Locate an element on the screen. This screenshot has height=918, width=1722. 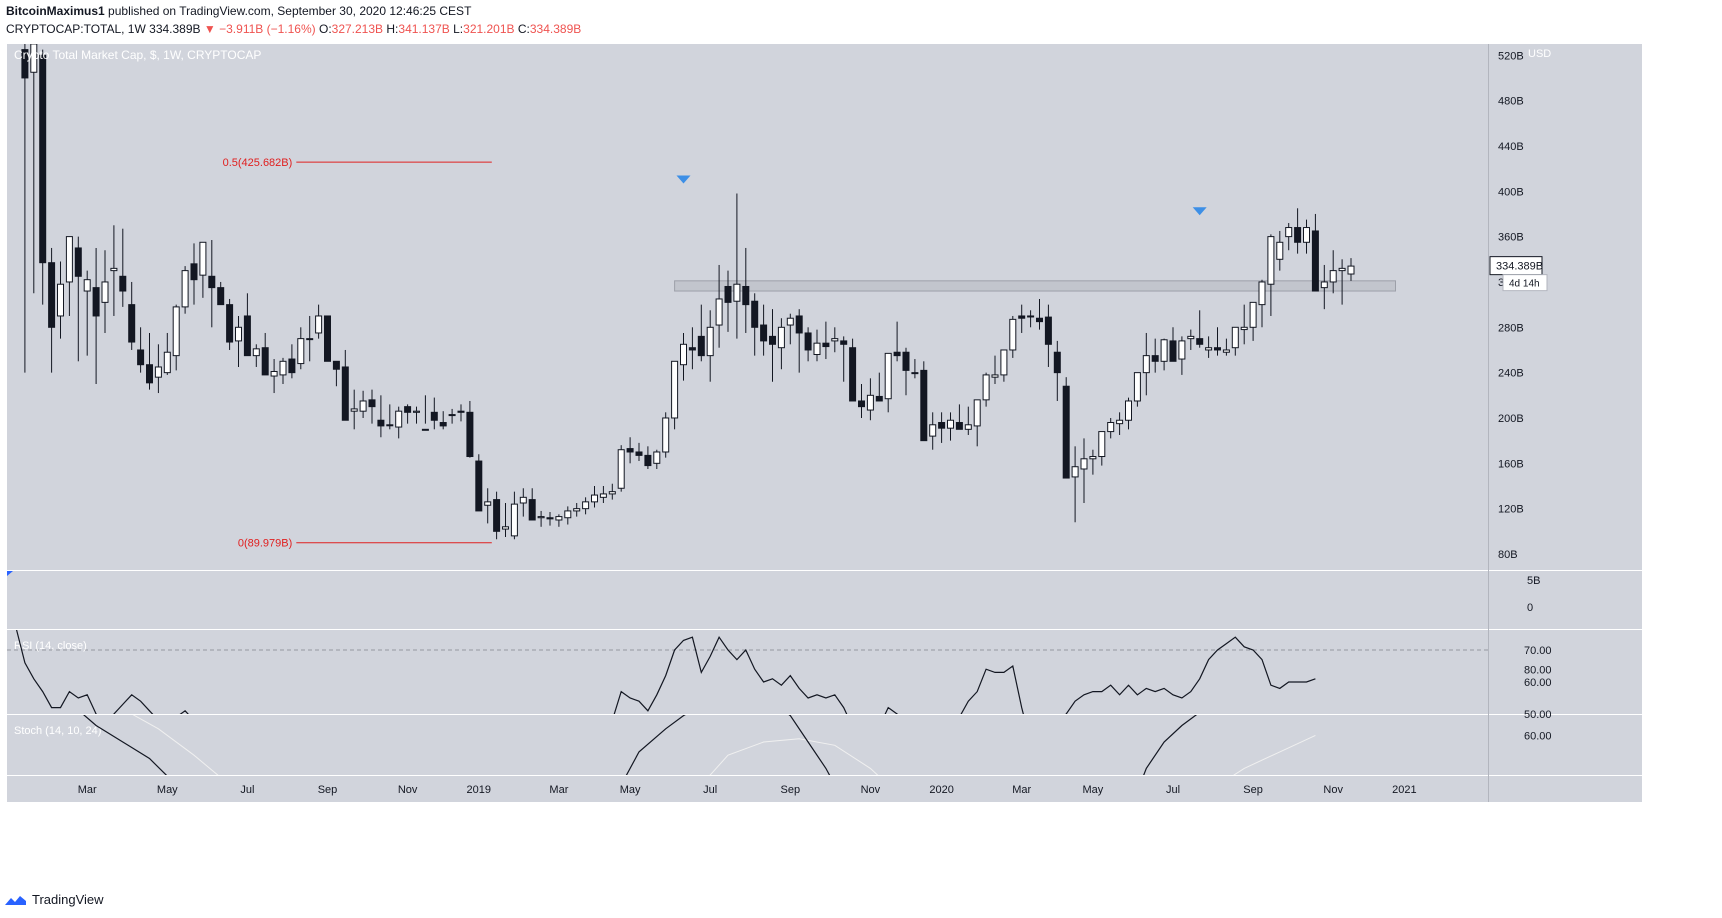
time-tick-label: Sep is located at coordinates (1253, 790).